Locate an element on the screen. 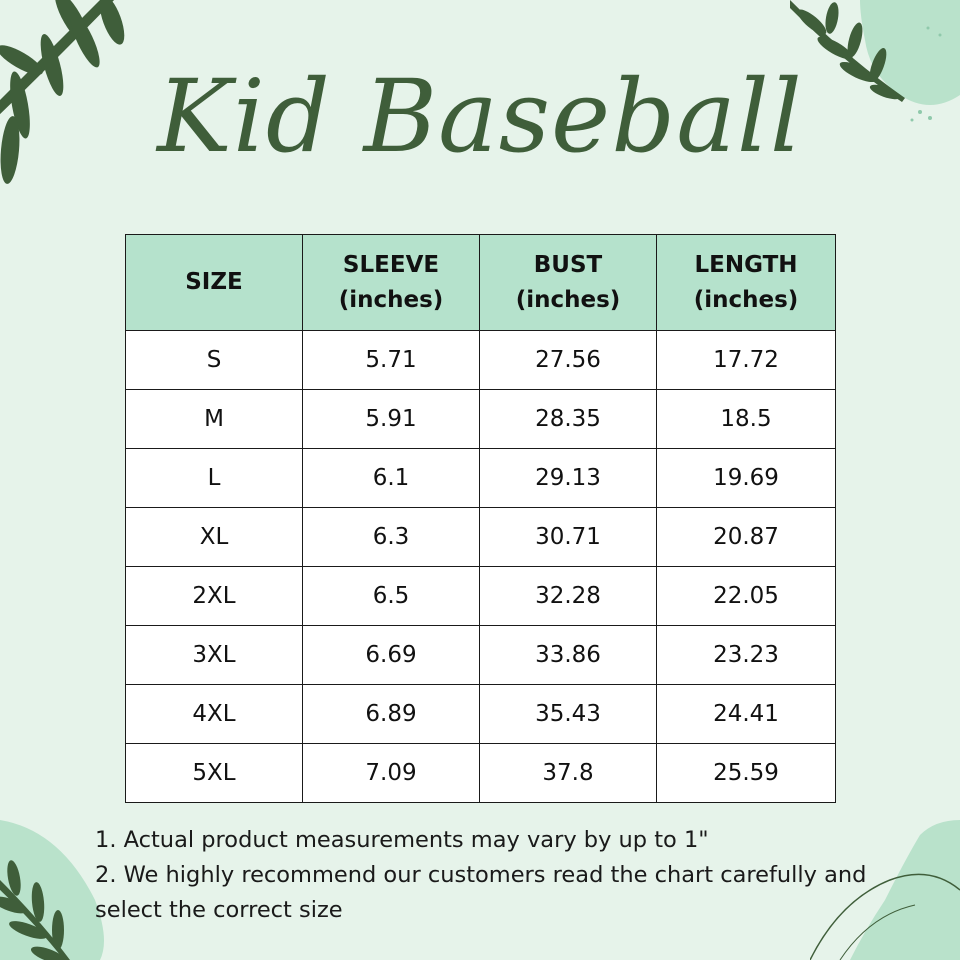 The width and height of the screenshot is (960, 960). cell-bust: 29.13 is located at coordinates (568, 478).